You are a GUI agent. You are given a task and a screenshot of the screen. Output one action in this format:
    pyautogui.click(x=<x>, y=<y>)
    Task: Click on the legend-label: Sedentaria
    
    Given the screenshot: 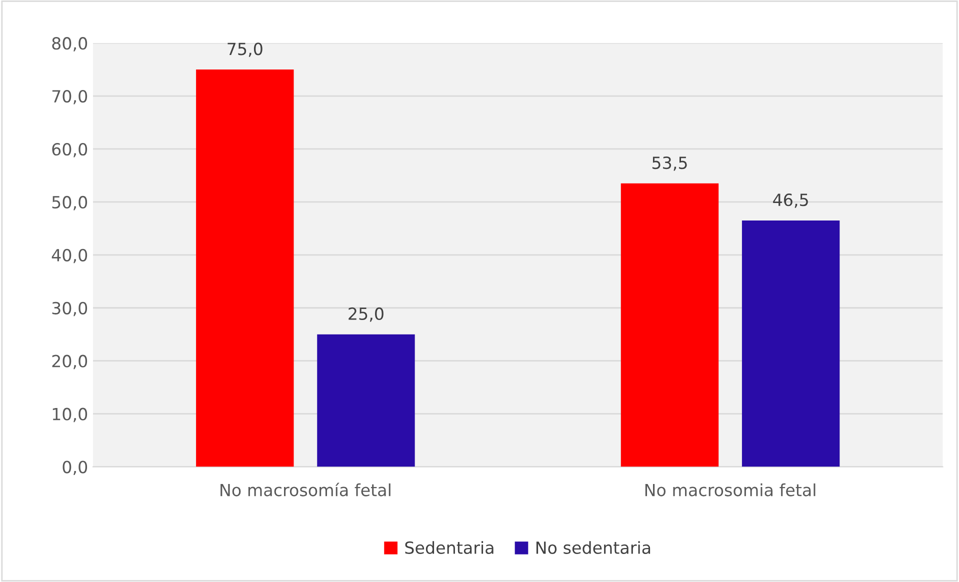 What is the action you would take?
    pyautogui.click(x=449, y=547)
    